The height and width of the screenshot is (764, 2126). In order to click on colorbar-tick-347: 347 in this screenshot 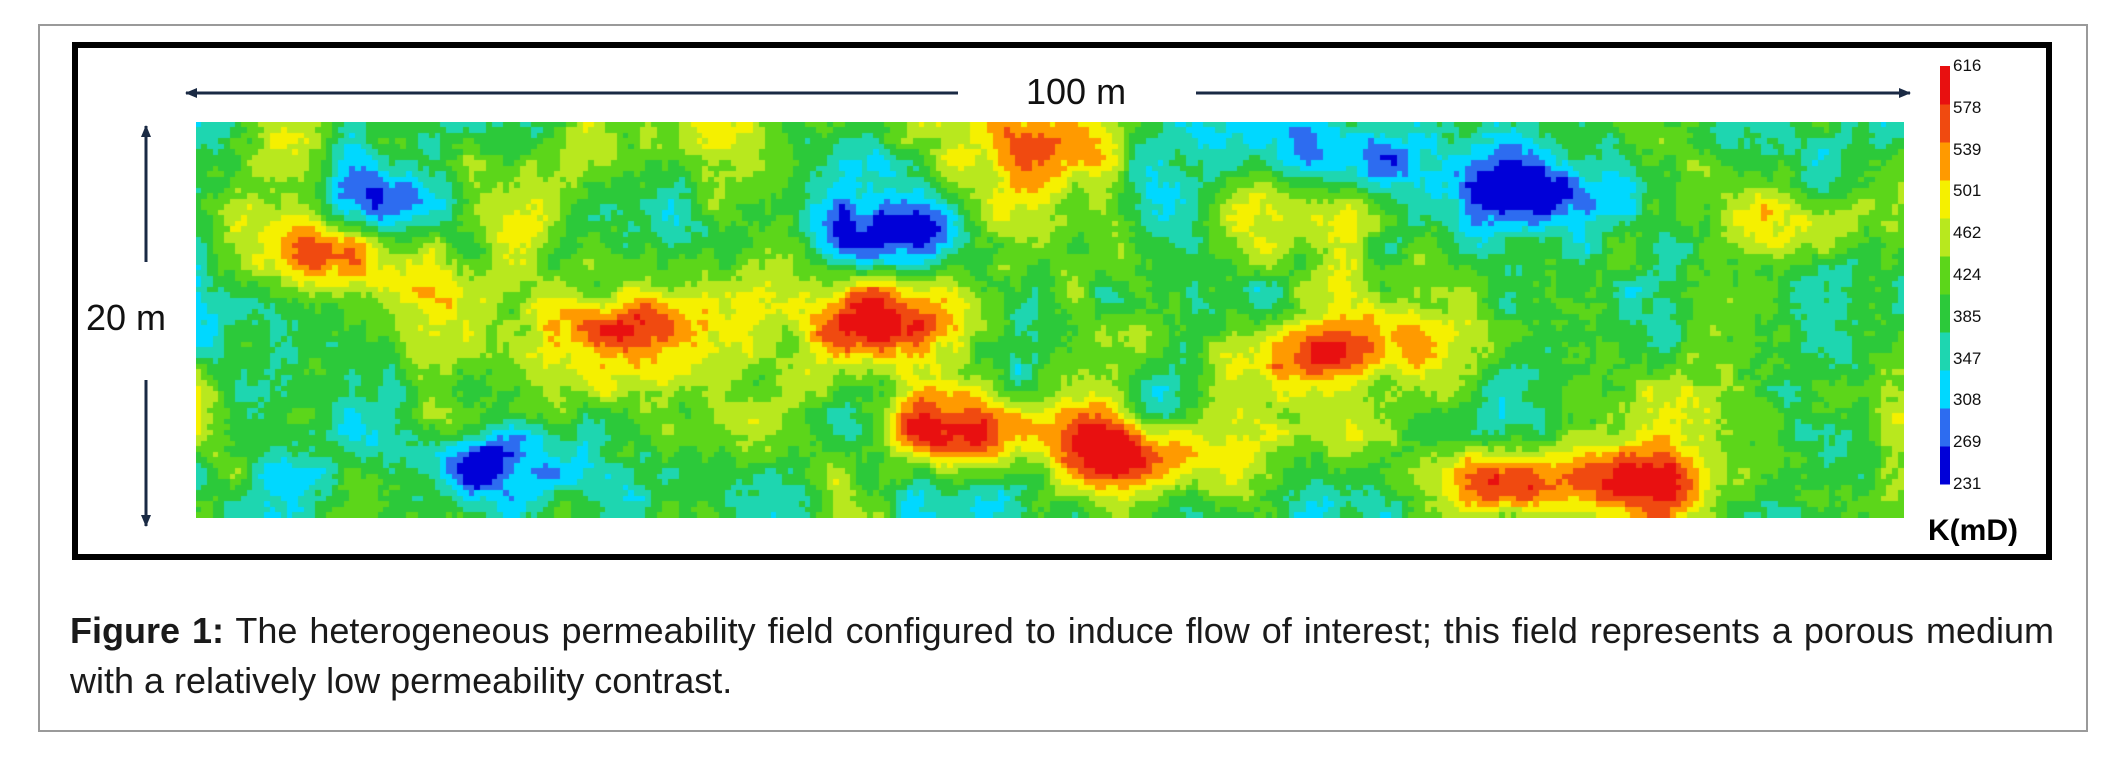, I will do `click(1967, 358)`.